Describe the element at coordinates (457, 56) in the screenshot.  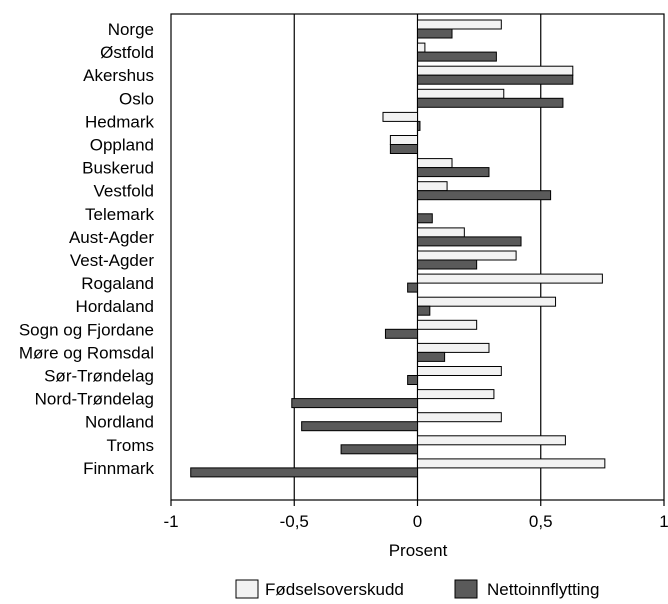
I see `bar-ostfold-nettoinnflytting` at that location.